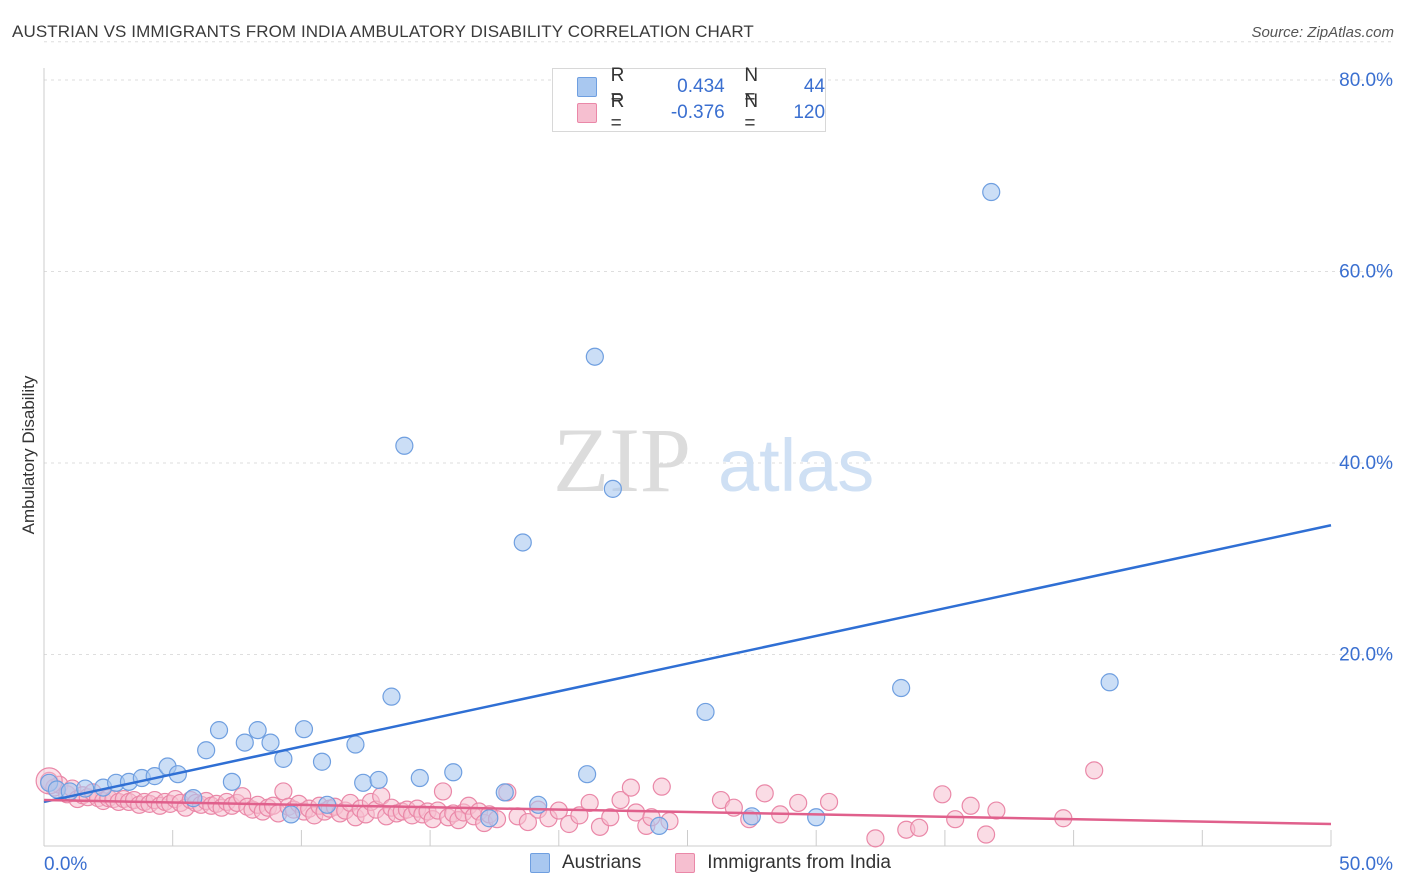 This screenshot has width=1406, height=892. What do you see at coordinates (587, 113) in the screenshot?
I see `legend-swatch-india` at bounding box center [587, 113].